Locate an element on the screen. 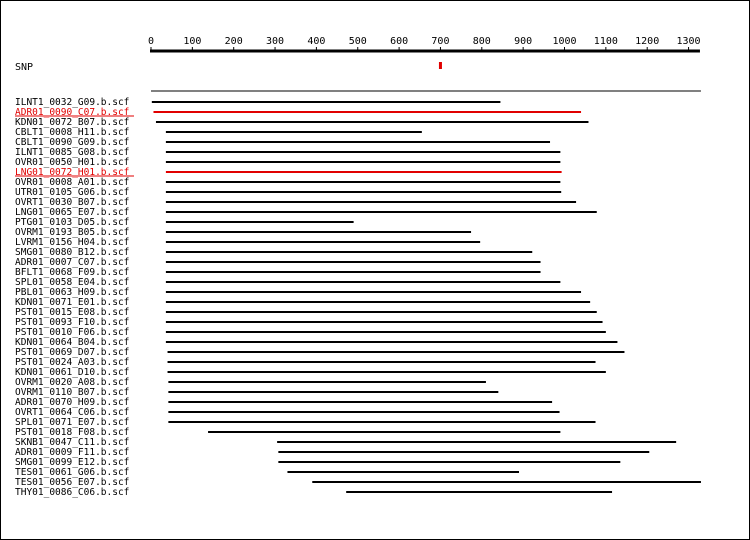 This screenshot has height=540, width=750. snp-marker is located at coordinates (440, 65).